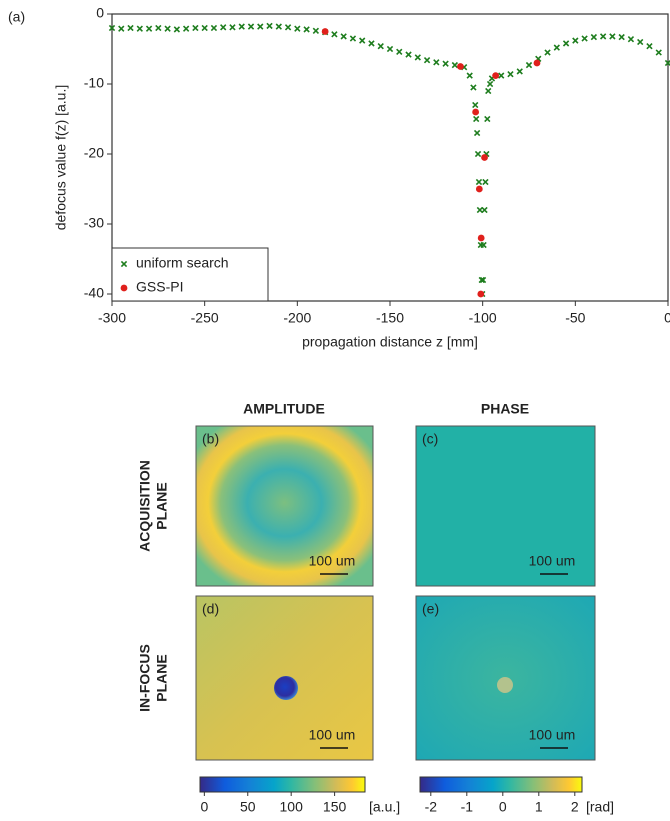 The image size is (670, 821). Describe the element at coordinates (282, 784) in the screenshot. I see `colorbar` at that location.